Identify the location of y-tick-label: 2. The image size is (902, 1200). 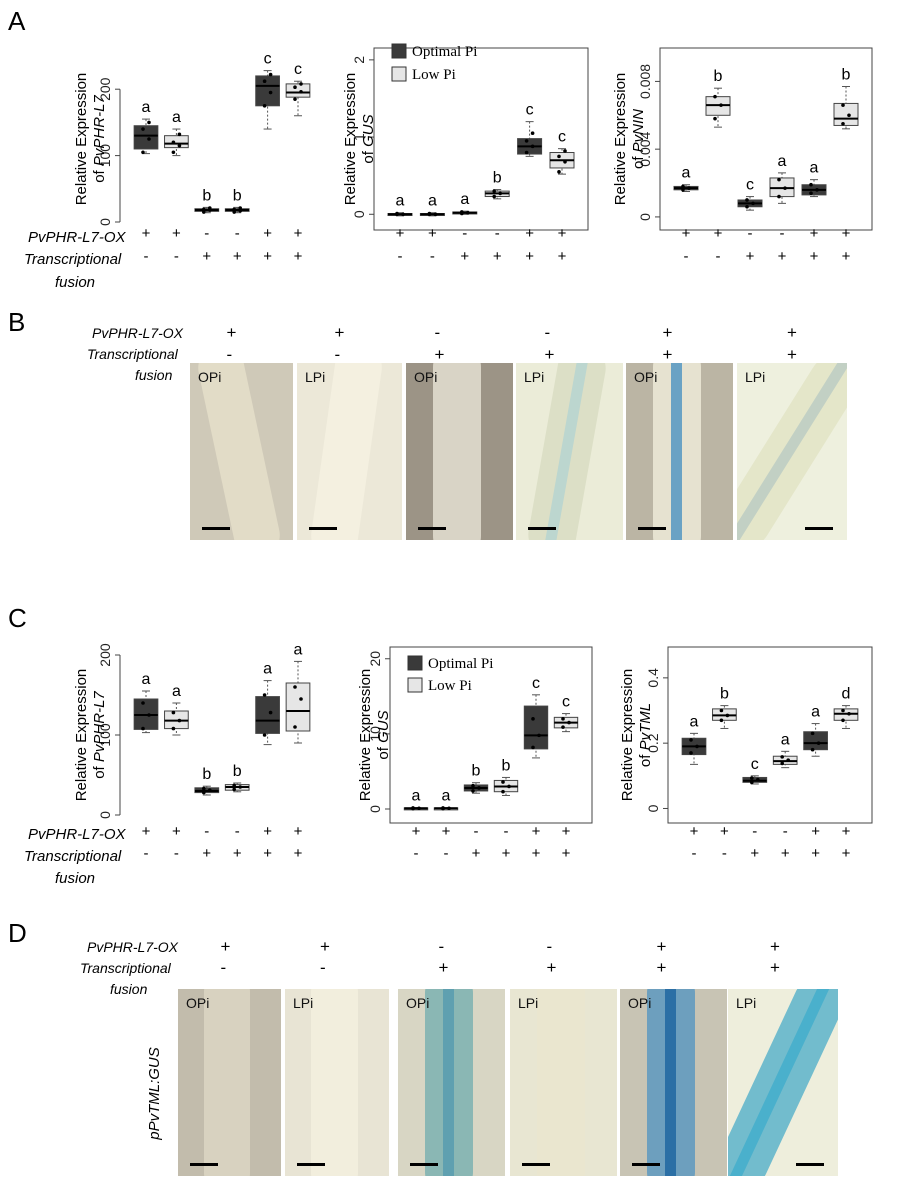
(359, 60).